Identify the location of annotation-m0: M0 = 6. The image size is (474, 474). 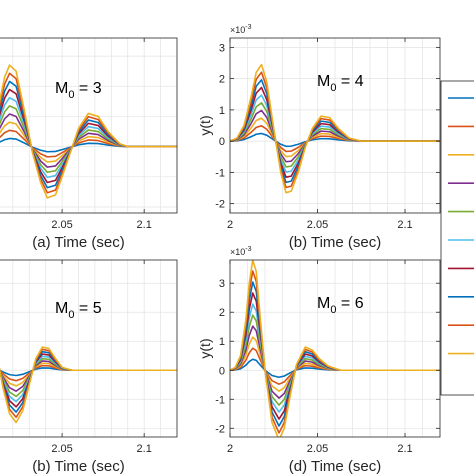
(340, 305).